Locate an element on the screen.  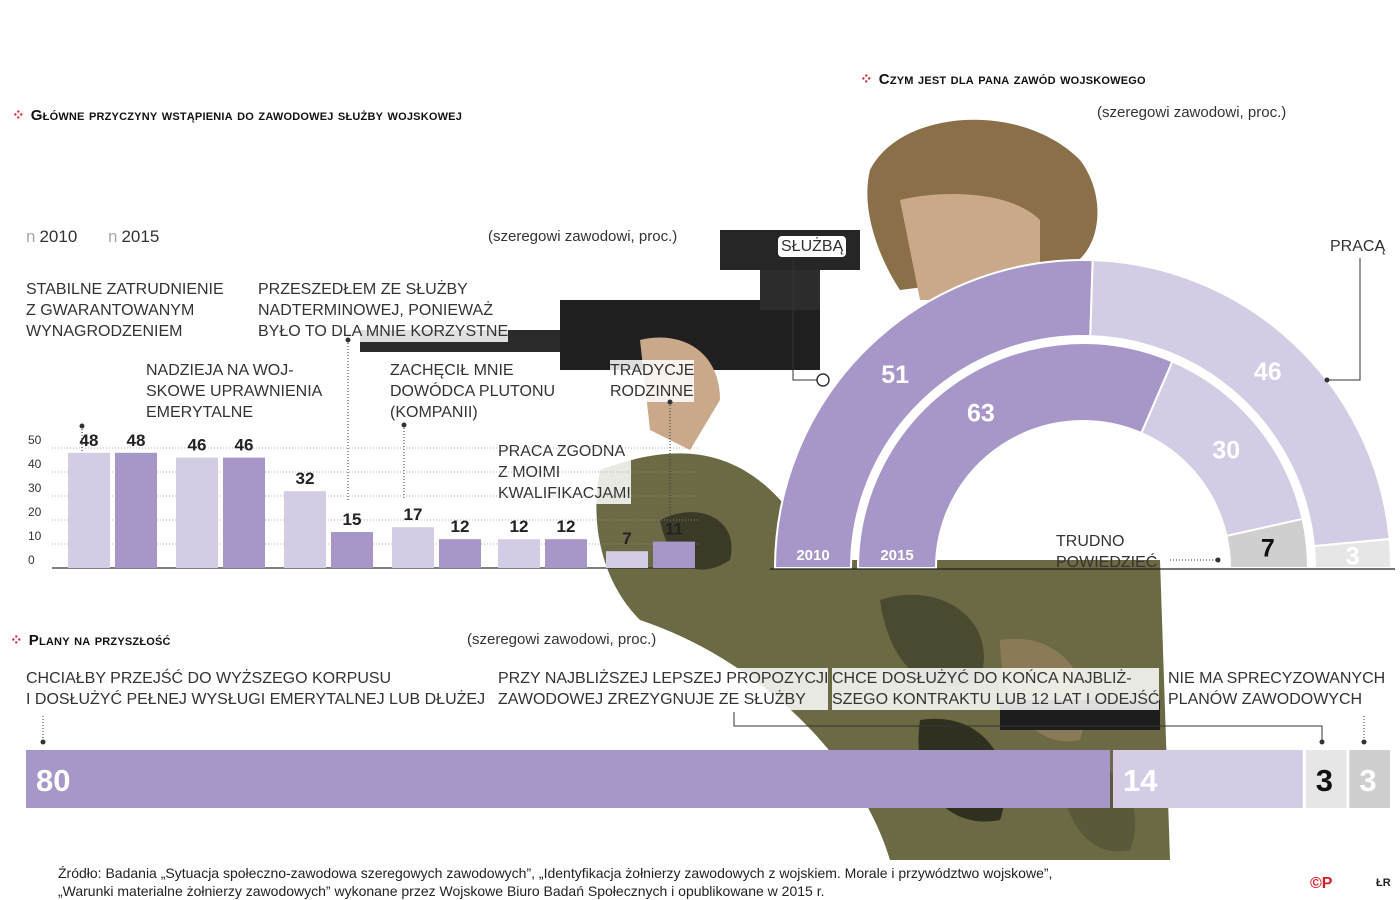
donut-value-label: 46 is located at coordinates (1268, 372).